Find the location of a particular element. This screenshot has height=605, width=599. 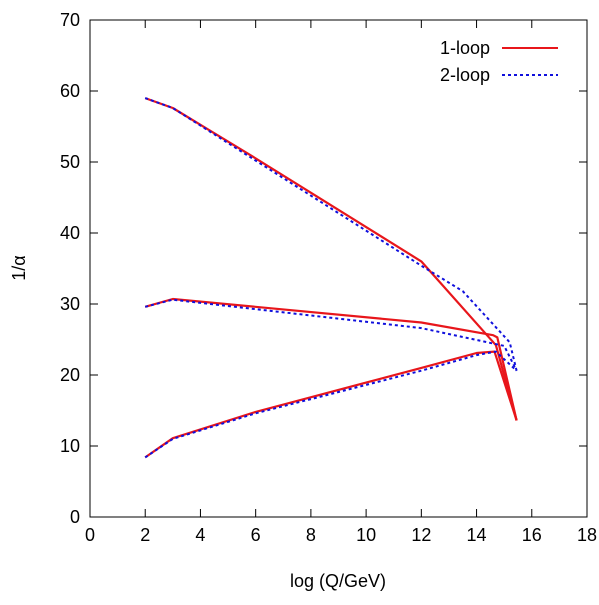

1-loop-line-2 is located at coordinates (331, 359).